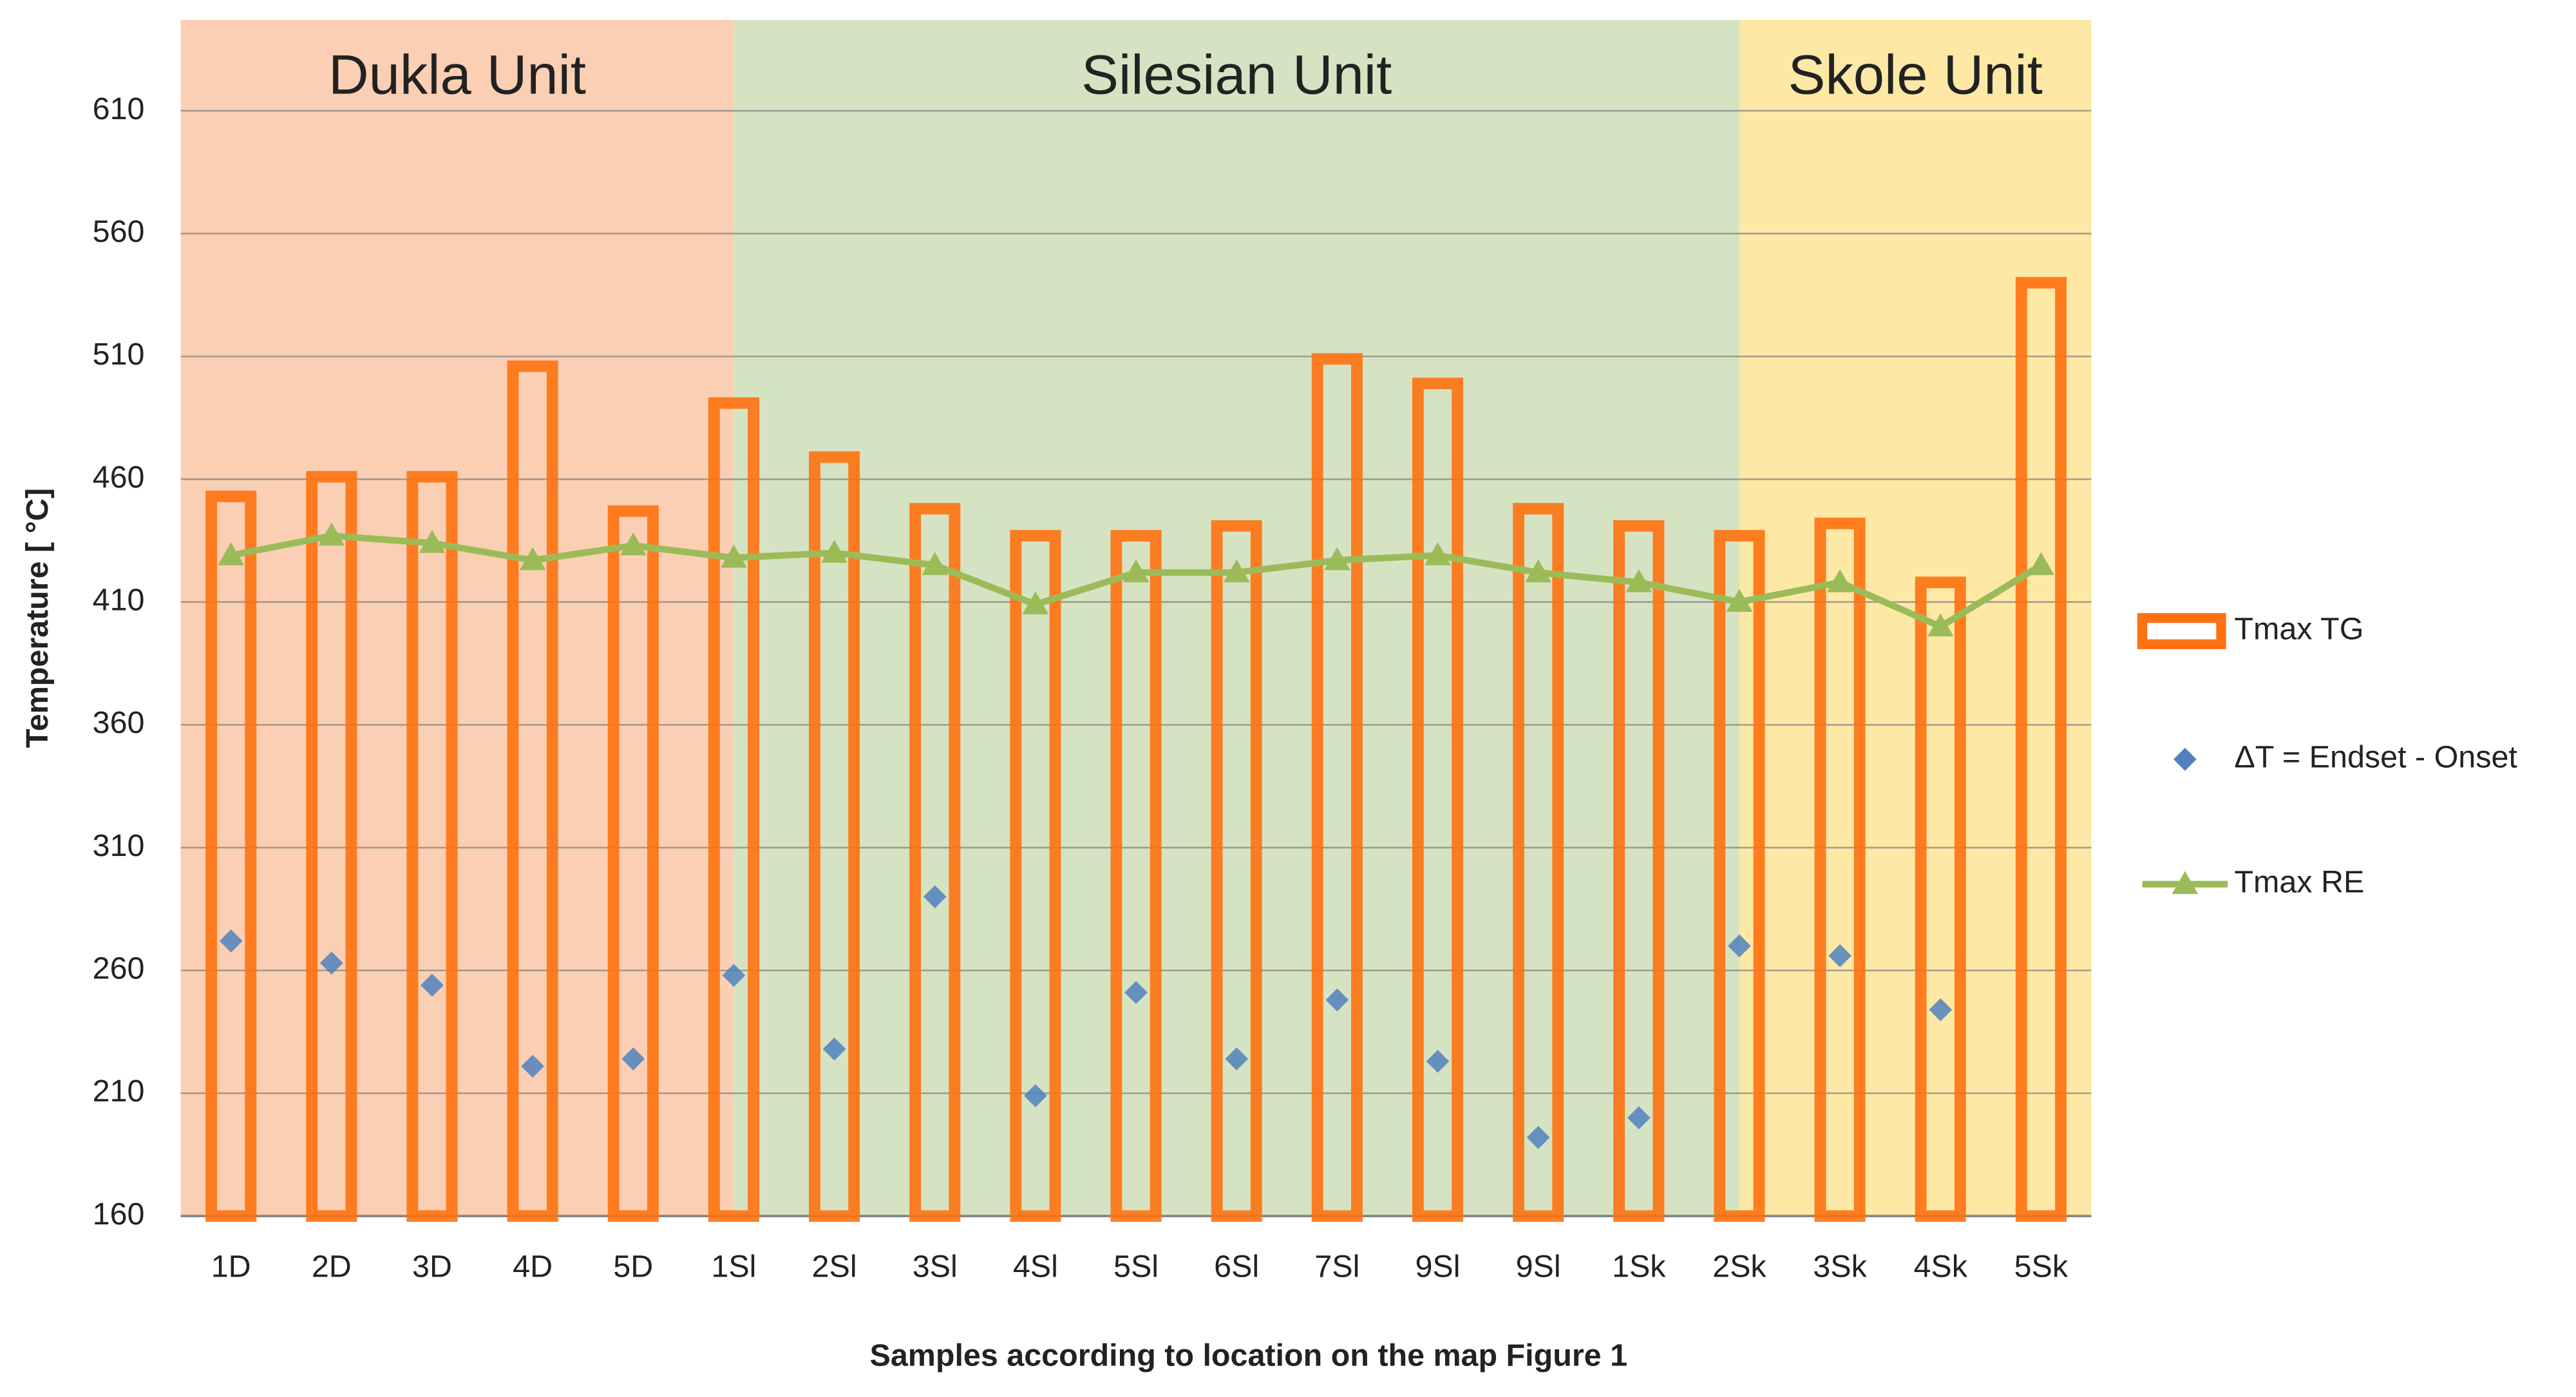 This screenshot has width=2576, height=1397. What do you see at coordinates (1915, 75) in the screenshot?
I see `region-label: Skole Unit` at bounding box center [1915, 75].